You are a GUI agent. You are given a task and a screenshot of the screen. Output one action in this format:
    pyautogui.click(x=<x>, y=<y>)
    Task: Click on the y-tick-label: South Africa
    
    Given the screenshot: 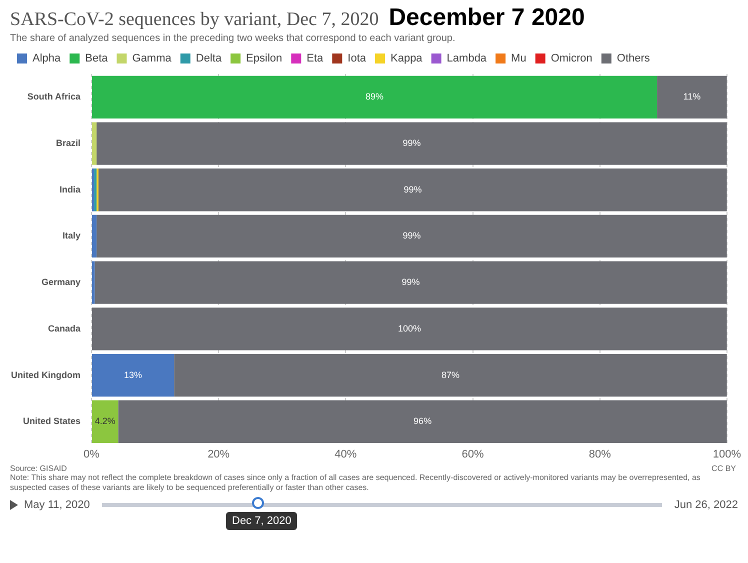 What is the action you would take?
    pyautogui.click(x=54, y=97)
    